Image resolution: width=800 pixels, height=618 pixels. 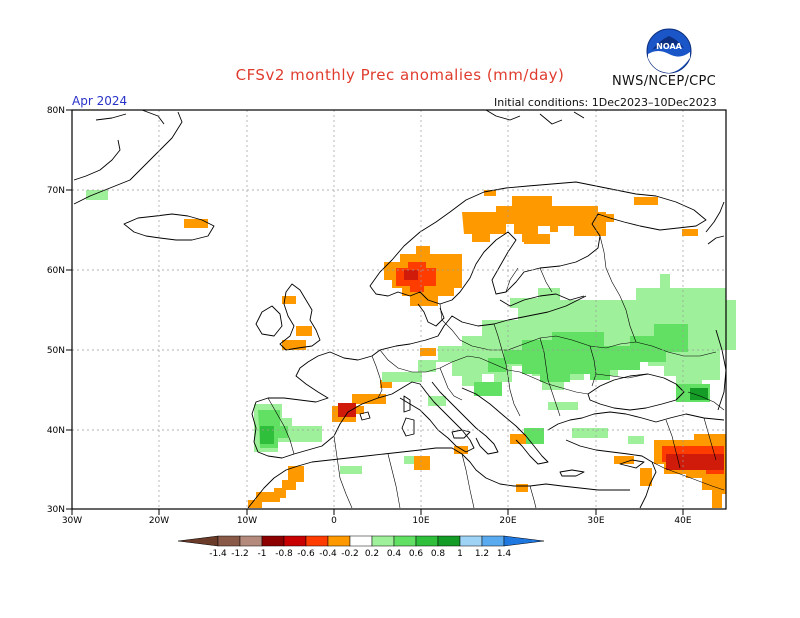 I want to click on wet-patch-portugal-dark, so click(x=267, y=435).